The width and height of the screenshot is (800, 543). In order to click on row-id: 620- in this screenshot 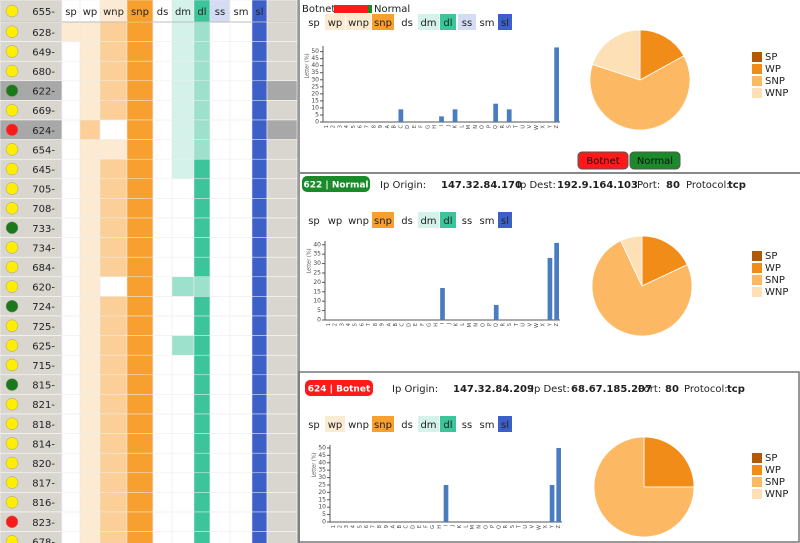, I will do `click(43, 288)`.